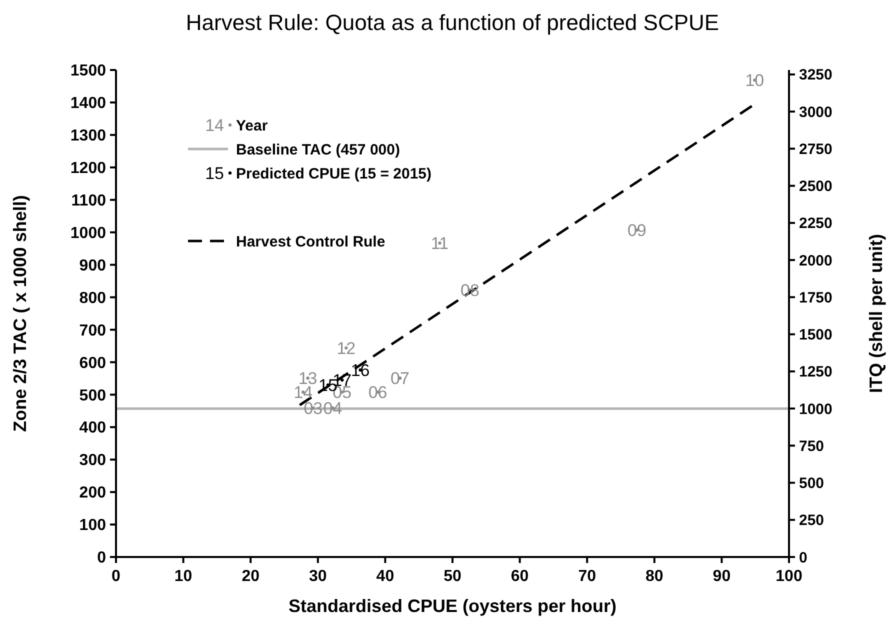 This screenshot has height=635, width=896. What do you see at coordinates (92, 493) in the screenshot?
I see `y-tick-label: 200` at bounding box center [92, 493].